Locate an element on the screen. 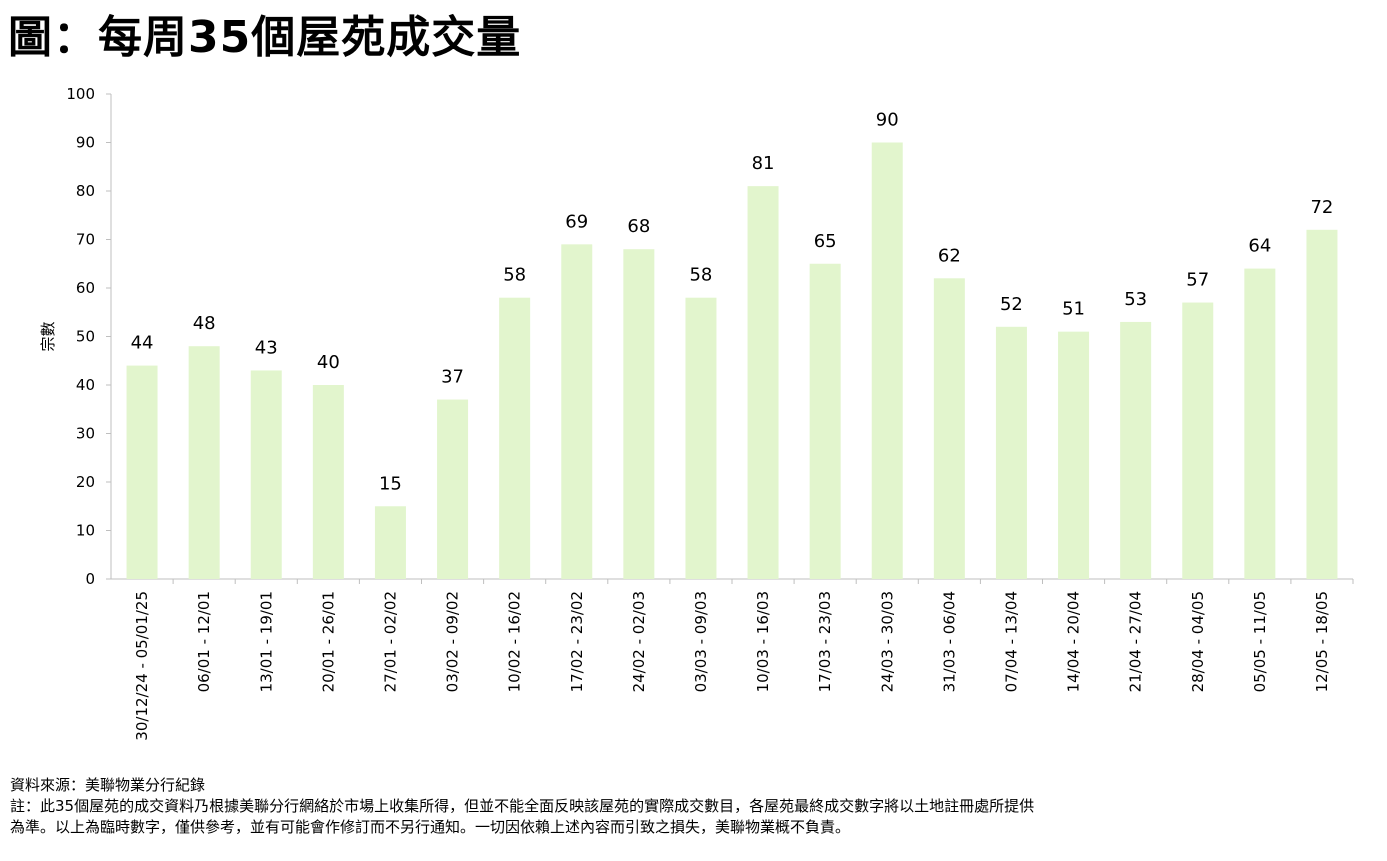  y-tick-label: 40 is located at coordinates (85, 385).